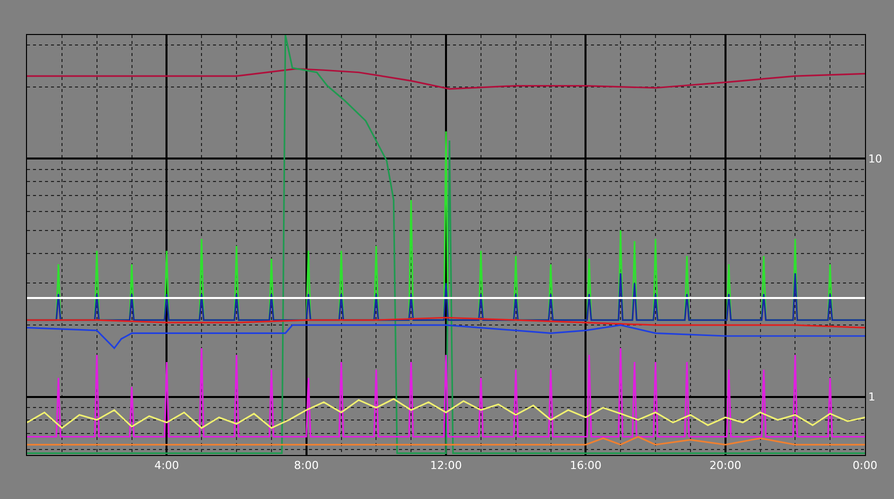  Describe the element at coordinates (446, 465) in the screenshot. I see `x-tick-label: 12:00` at that location.